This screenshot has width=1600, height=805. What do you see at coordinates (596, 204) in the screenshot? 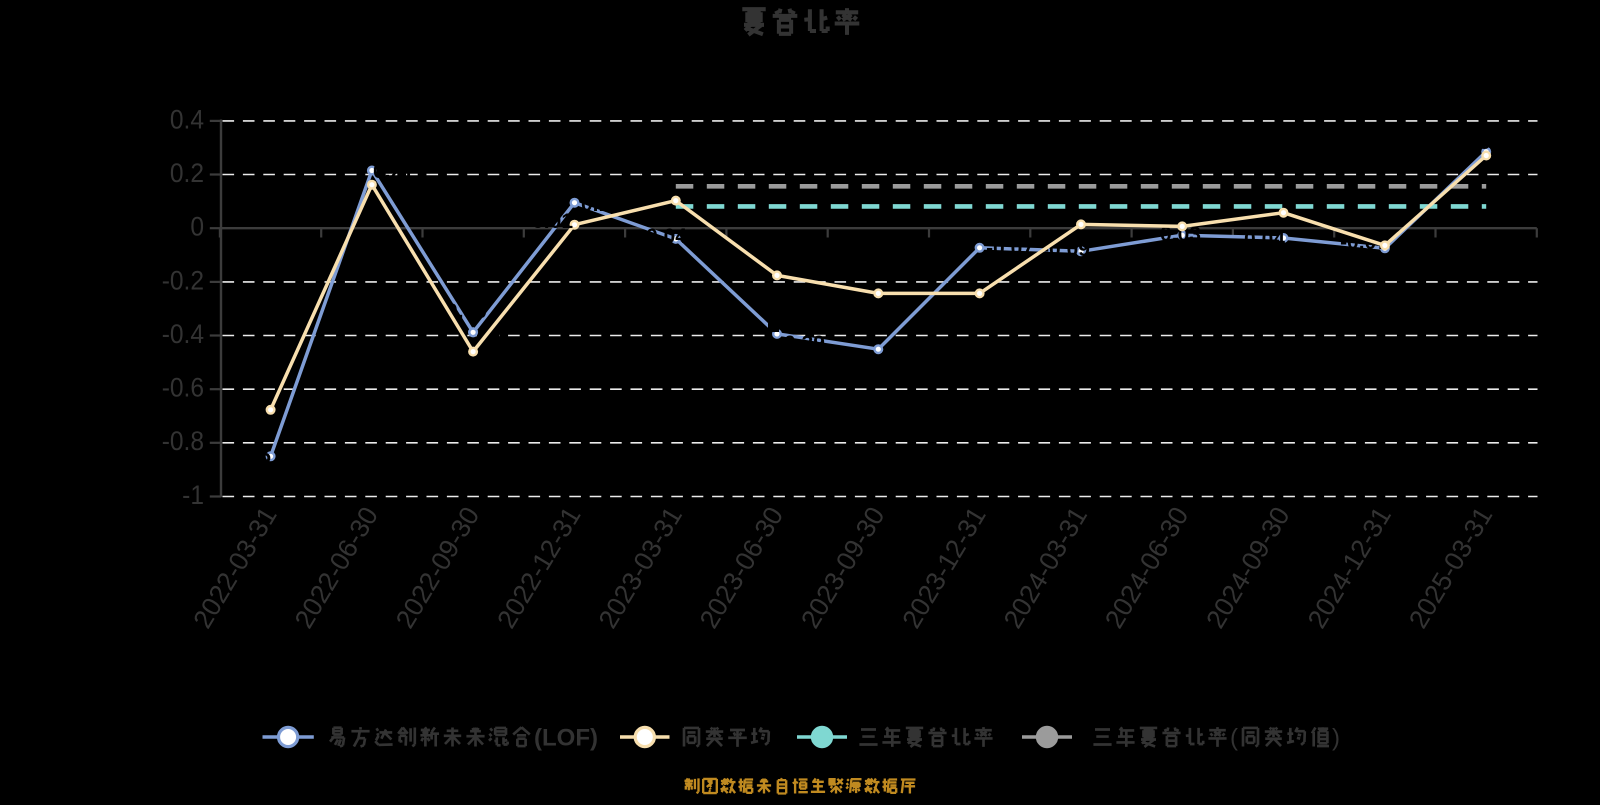
I see `svg-text: 0.1` at bounding box center [596, 204].